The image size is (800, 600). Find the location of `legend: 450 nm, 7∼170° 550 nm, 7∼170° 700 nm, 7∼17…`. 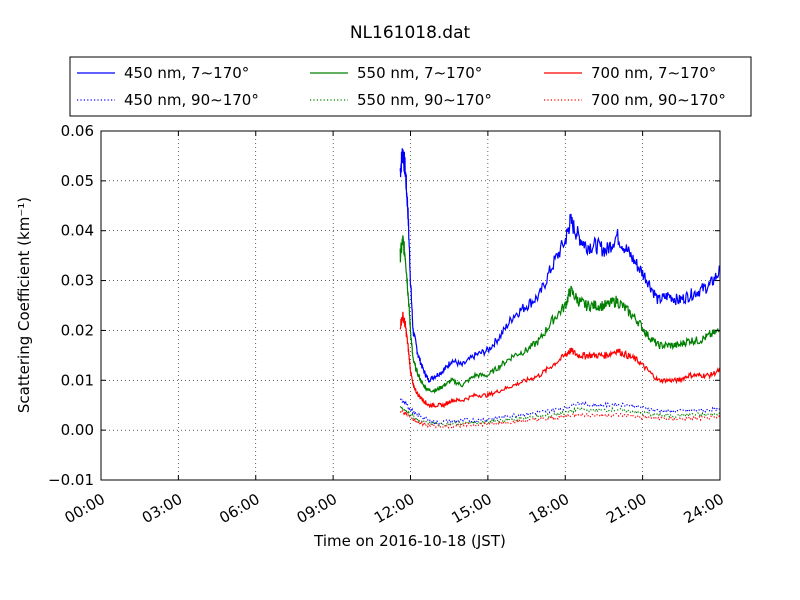

legend: 450 nm, 7∼170° 550 nm, 7∼170° 700 nm, 7∼17… is located at coordinates (410, 86).